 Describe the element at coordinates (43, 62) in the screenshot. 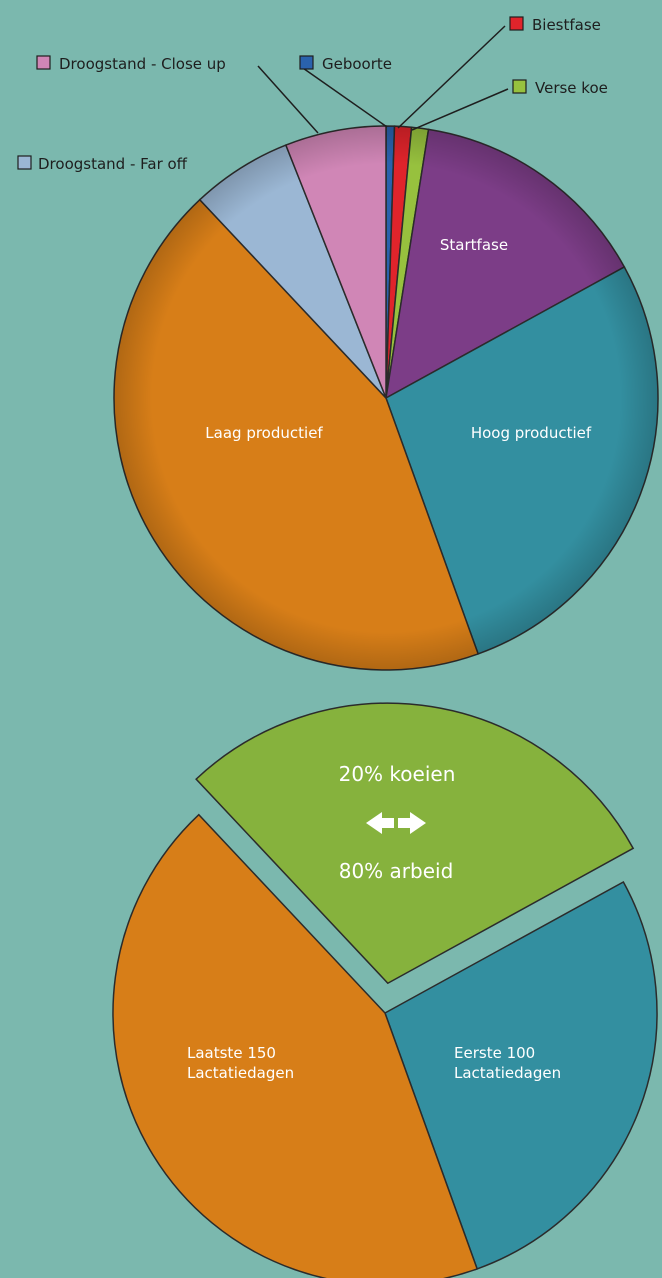

I see `pie1-legend-swatch-droogstand-close-up` at that location.